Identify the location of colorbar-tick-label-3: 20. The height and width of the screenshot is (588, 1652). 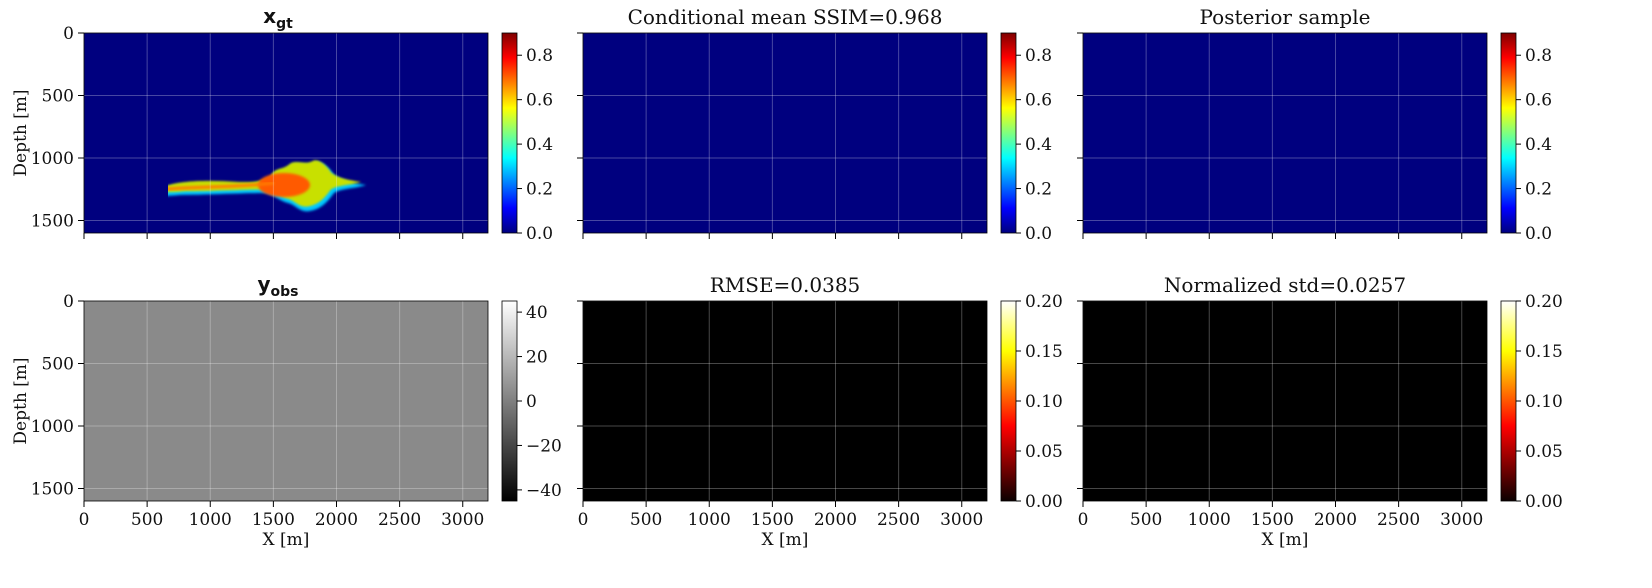
(537, 358).